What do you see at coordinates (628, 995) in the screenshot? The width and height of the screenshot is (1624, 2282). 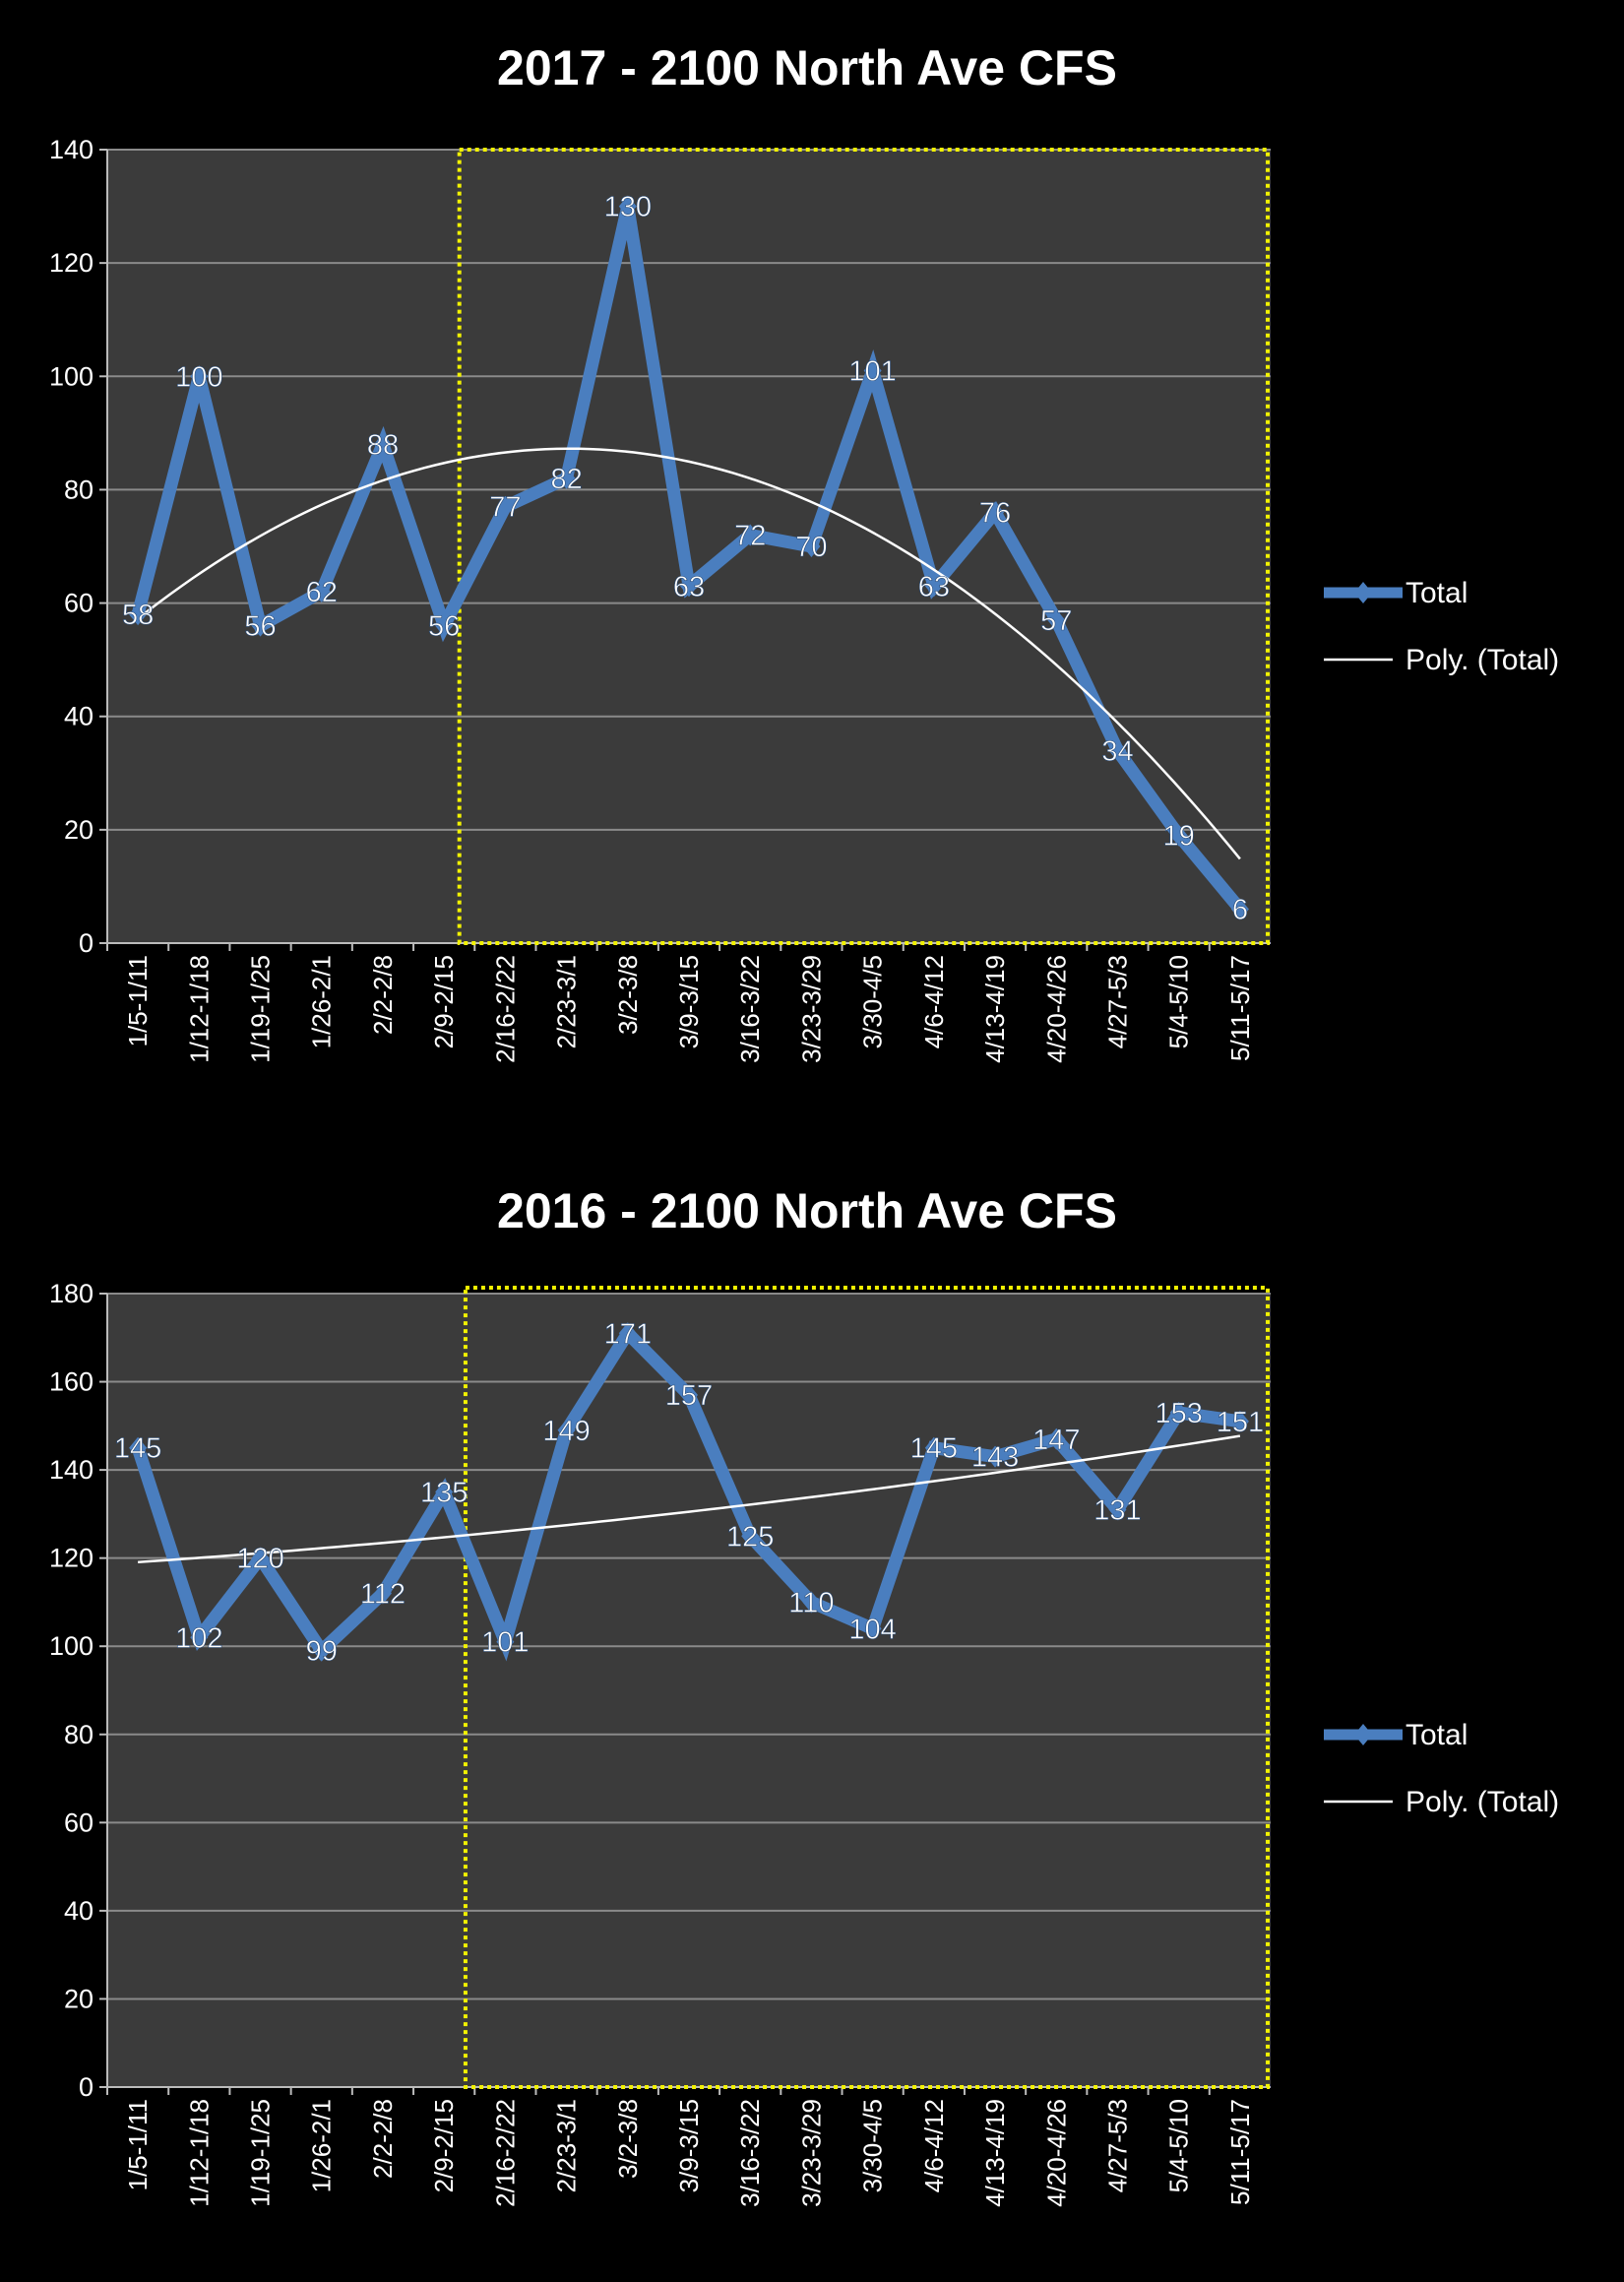 I see `x-tick-label: 3/2-3/8` at bounding box center [628, 995].